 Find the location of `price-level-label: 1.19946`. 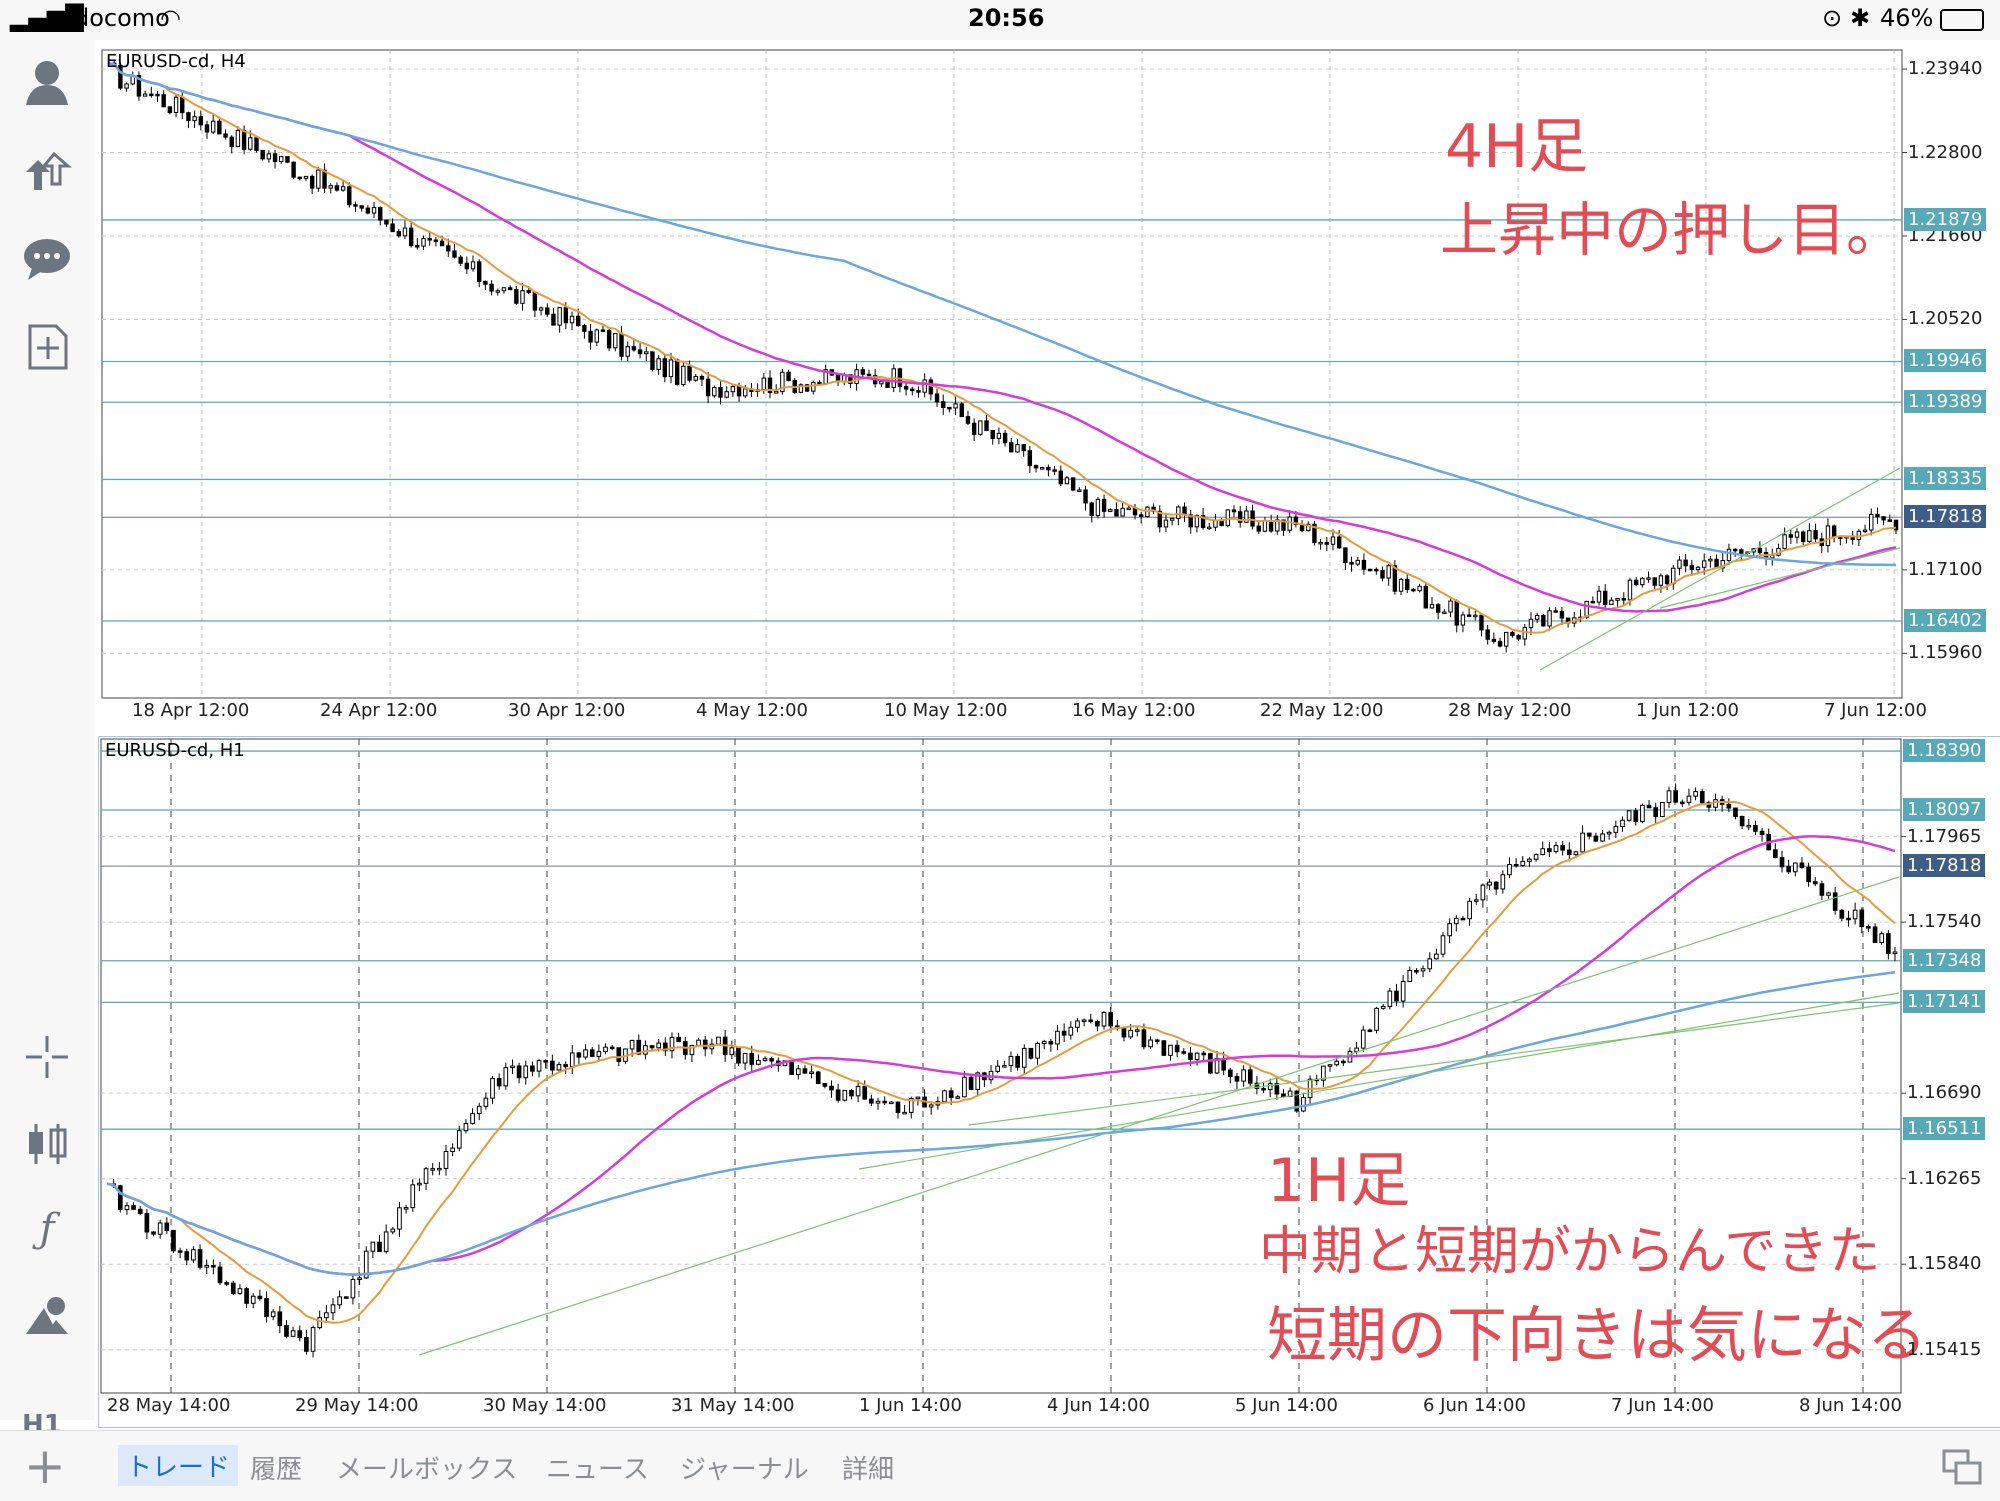

price-level-label: 1.19946 is located at coordinates (1945, 361).